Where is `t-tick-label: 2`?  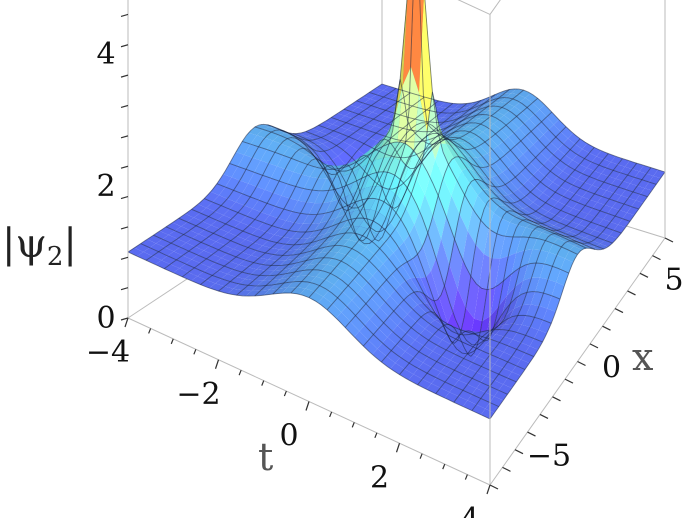 t-tick-label: 2 is located at coordinates (379, 477).